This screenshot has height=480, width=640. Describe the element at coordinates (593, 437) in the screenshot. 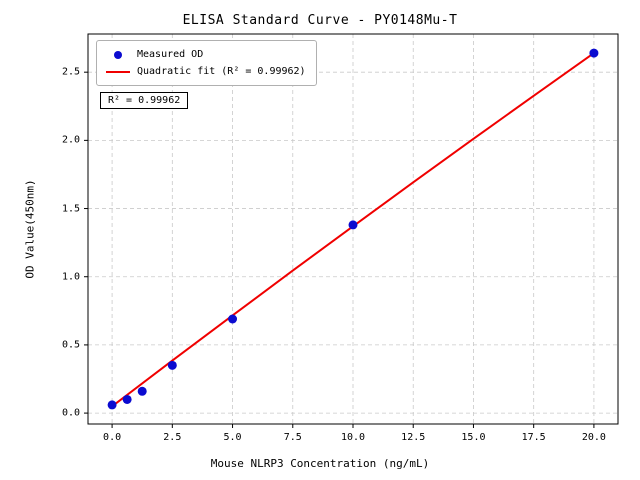

I see `x-tick-label: 20.0` at that location.